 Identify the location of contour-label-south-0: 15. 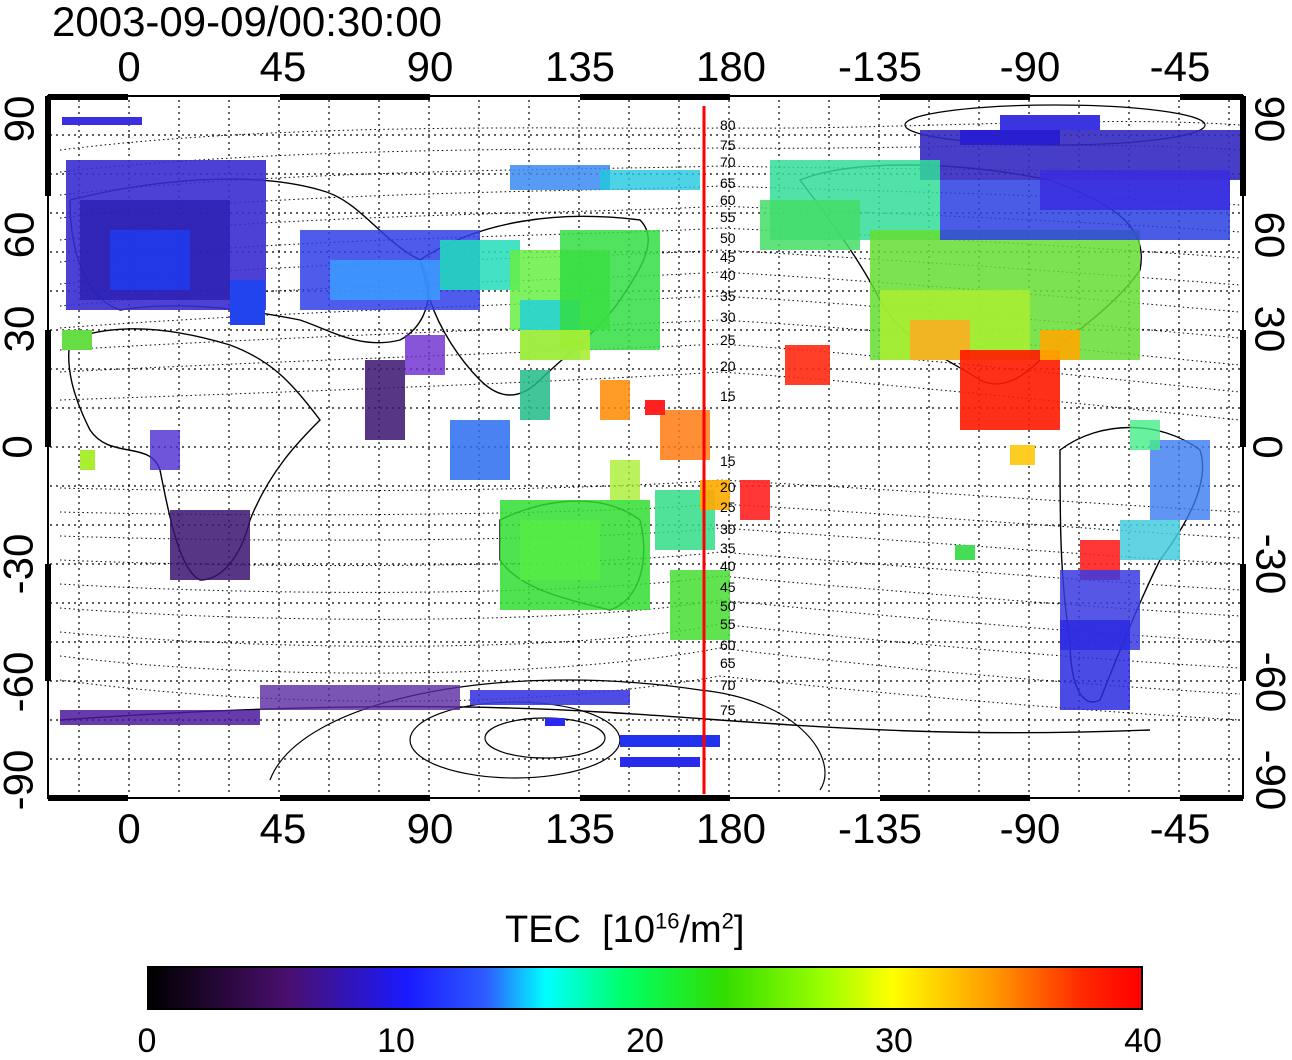
(728, 461).